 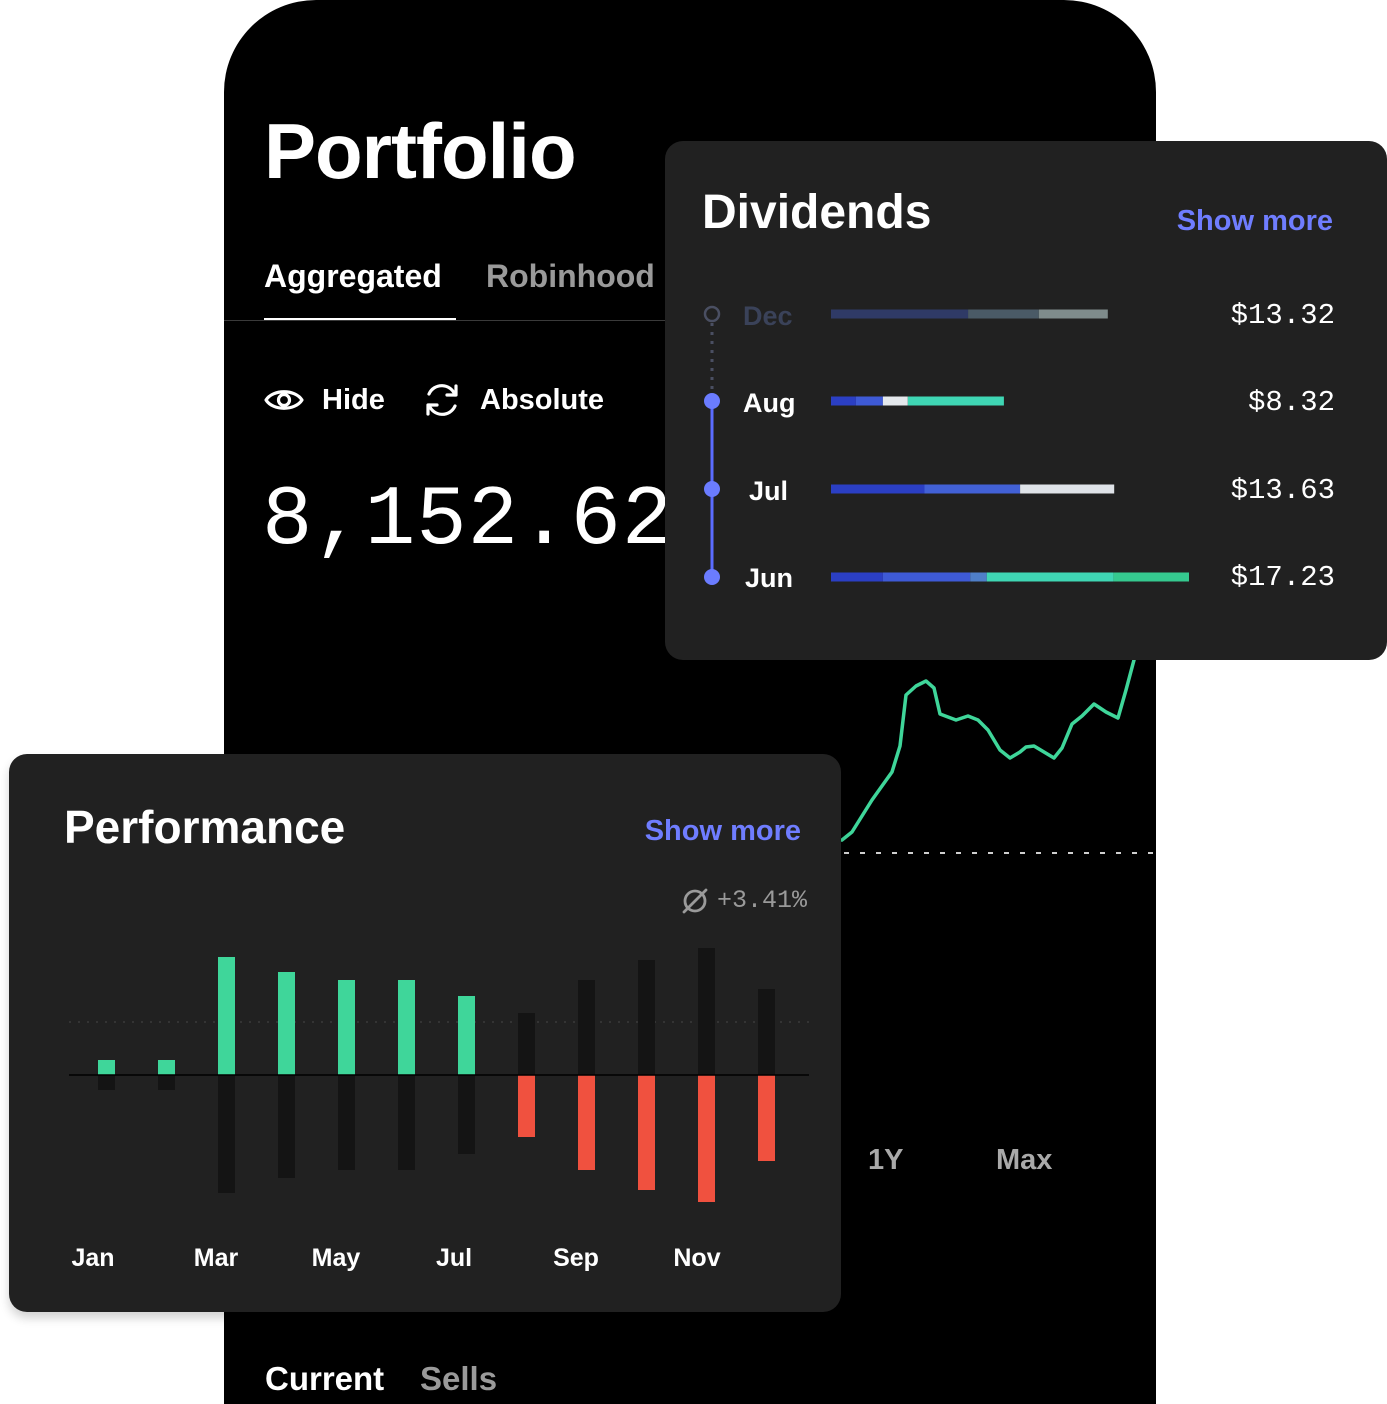 What do you see at coordinates (442, 400) in the screenshot?
I see `refresh-icon` at bounding box center [442, 400].